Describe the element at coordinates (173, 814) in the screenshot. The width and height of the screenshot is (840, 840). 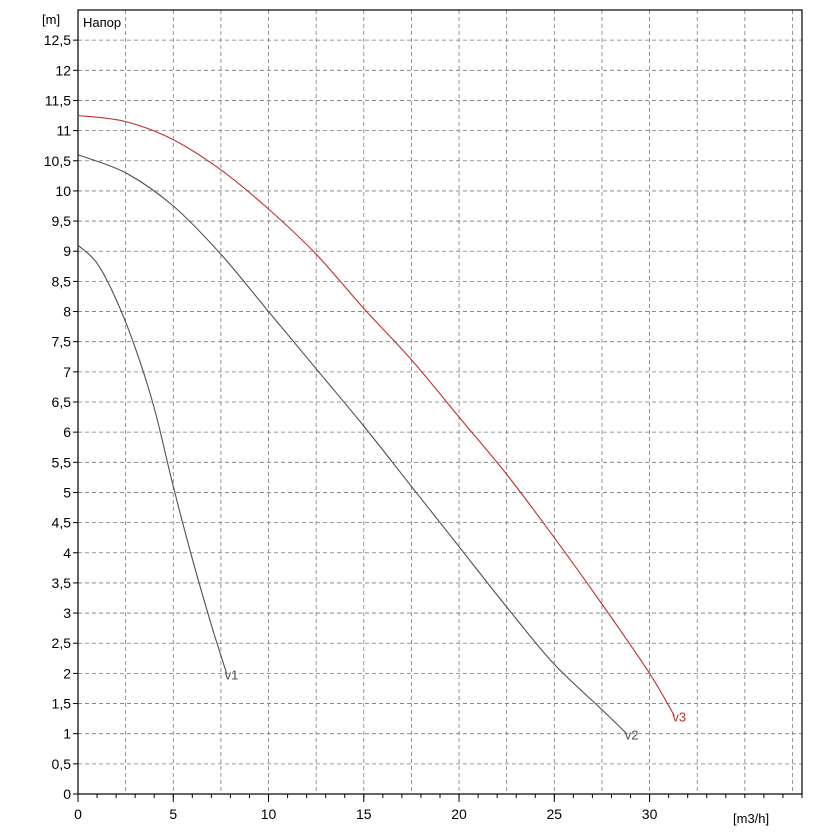
I see `x-tick-label: 5` at that location.